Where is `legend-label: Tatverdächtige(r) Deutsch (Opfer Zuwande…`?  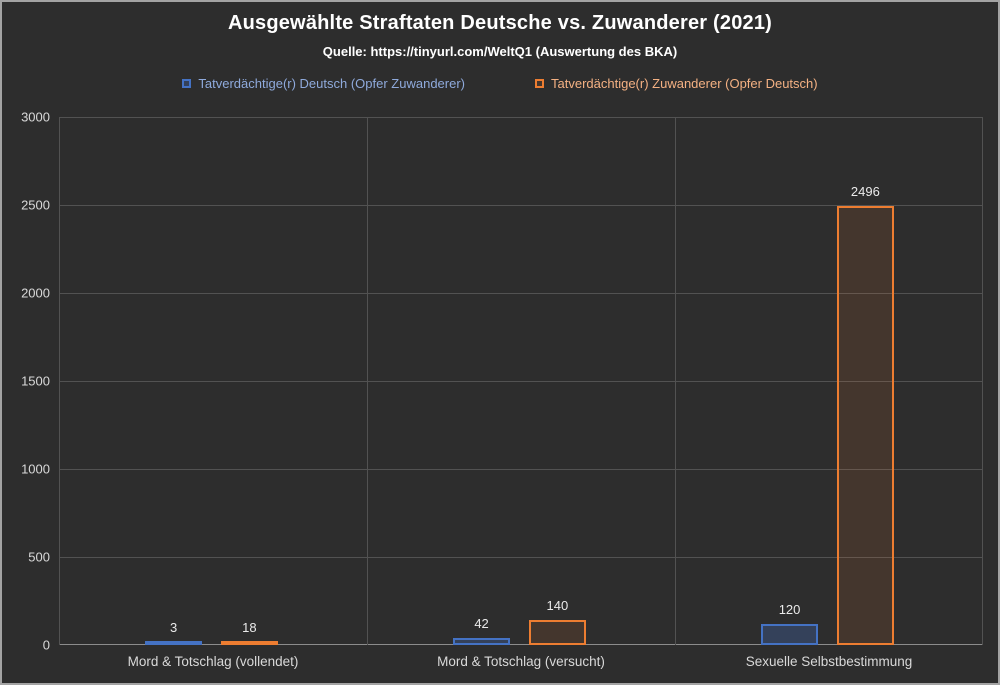
legend-label: Tatverdächtige(r) Deutsch (Opfer Zuwande… is located at coordinates (331, 83).